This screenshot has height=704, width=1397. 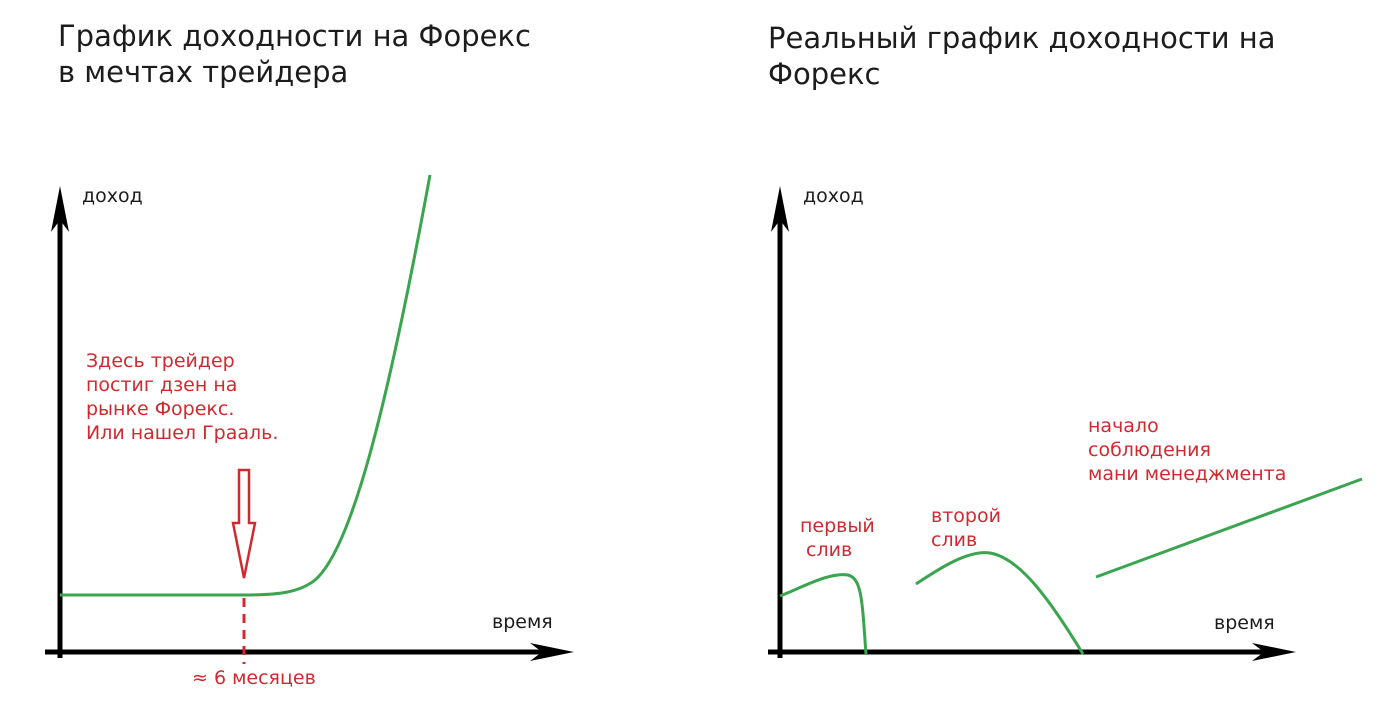 What do you see at coordinates (1187, 474) in the screenshot?
I see `right-note-money-management-line3: мани менеджмента` at bounding box center [1187, 474].